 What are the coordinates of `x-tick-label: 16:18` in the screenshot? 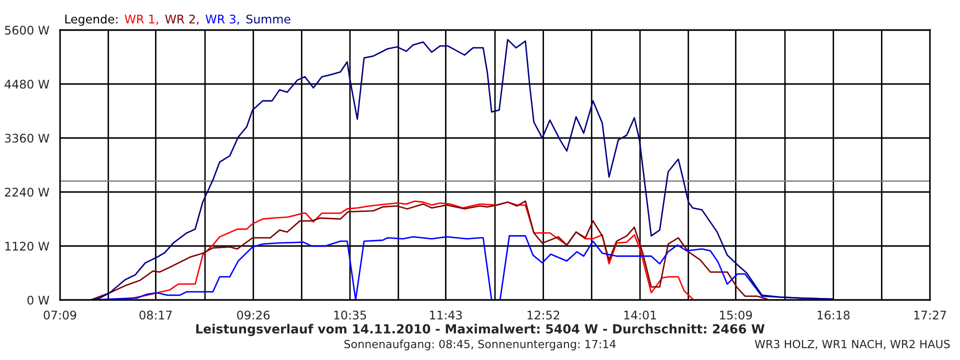 It's located at (834, 315).